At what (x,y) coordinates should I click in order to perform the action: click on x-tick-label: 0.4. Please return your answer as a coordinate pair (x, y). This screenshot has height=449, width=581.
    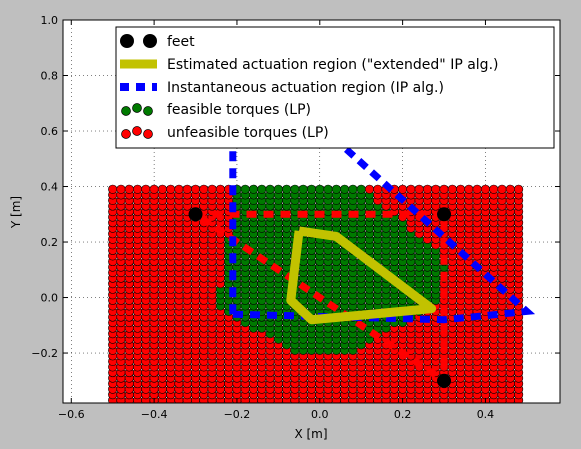
    Looking at the image, I should click on (486, 414).